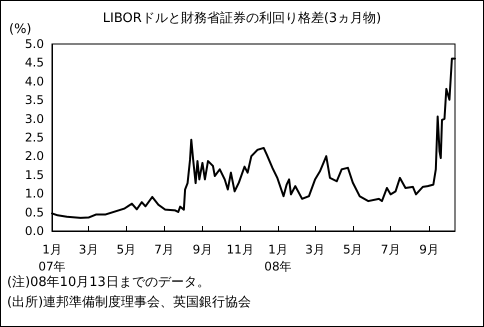 The width and height of the screenshot is (484, 327). I want to click on text: (注)08年10月13日までのデータ。, so click(108, 282).